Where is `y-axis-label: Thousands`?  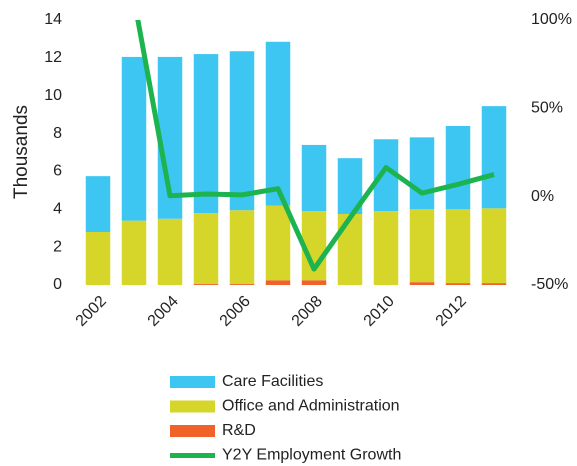
y-axis-label: Thousands is located at coordinates (21, 152).